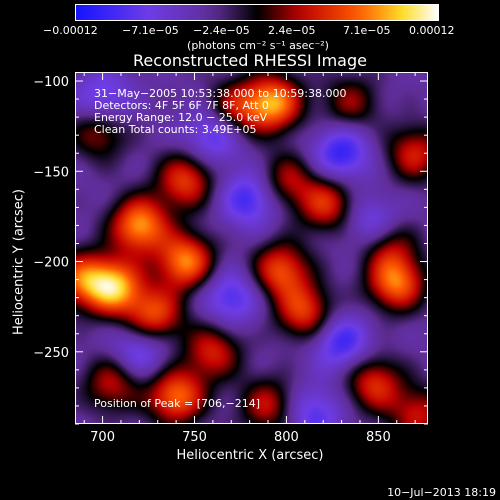 The height and width of the screenshot is (500, 500). Describe the element at coordinates (181, 105) in the screenshot. I see `annotation-detectors: Detectors: 4F 5F 6F 7F 8F, Att 0` at that location.